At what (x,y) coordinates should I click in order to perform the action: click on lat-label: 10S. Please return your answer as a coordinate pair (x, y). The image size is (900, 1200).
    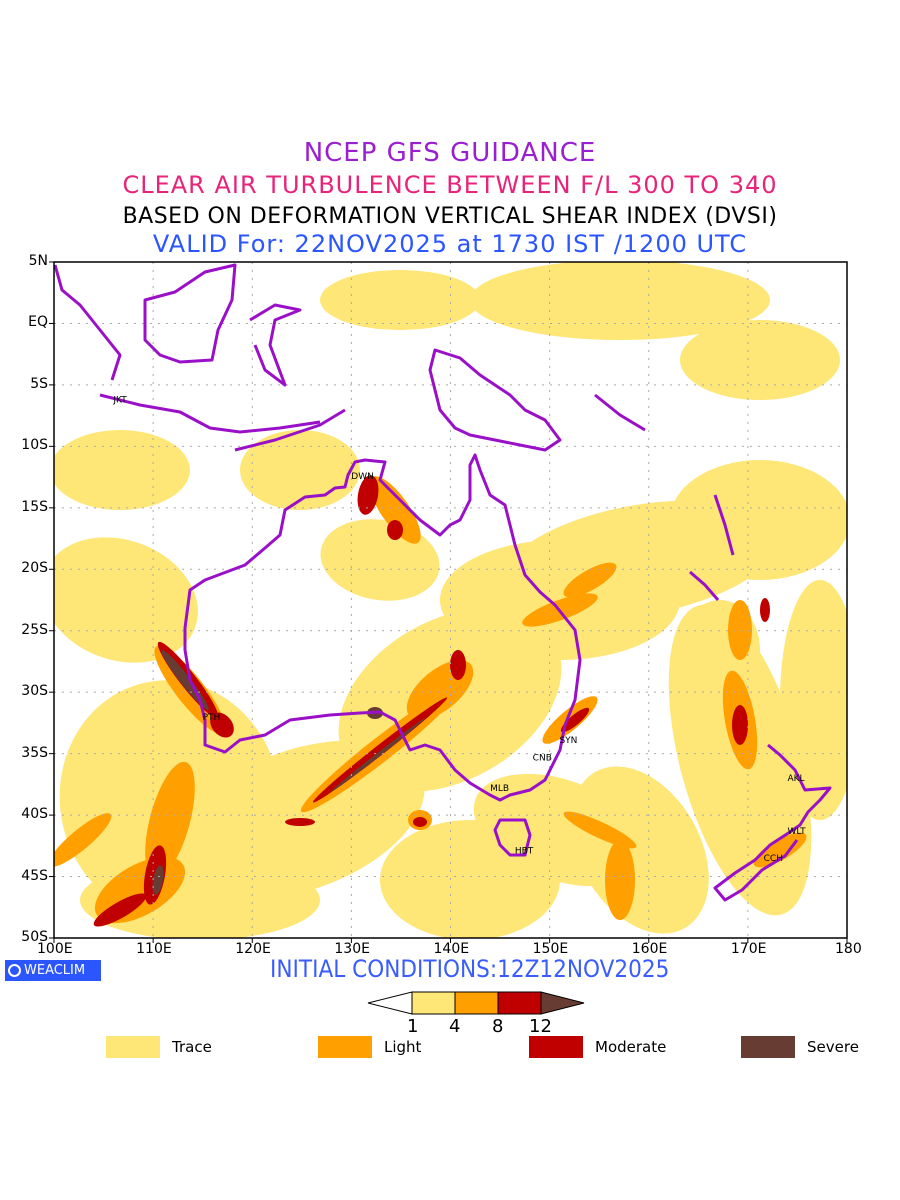
    Looking at the image, I should click on (34, 445).